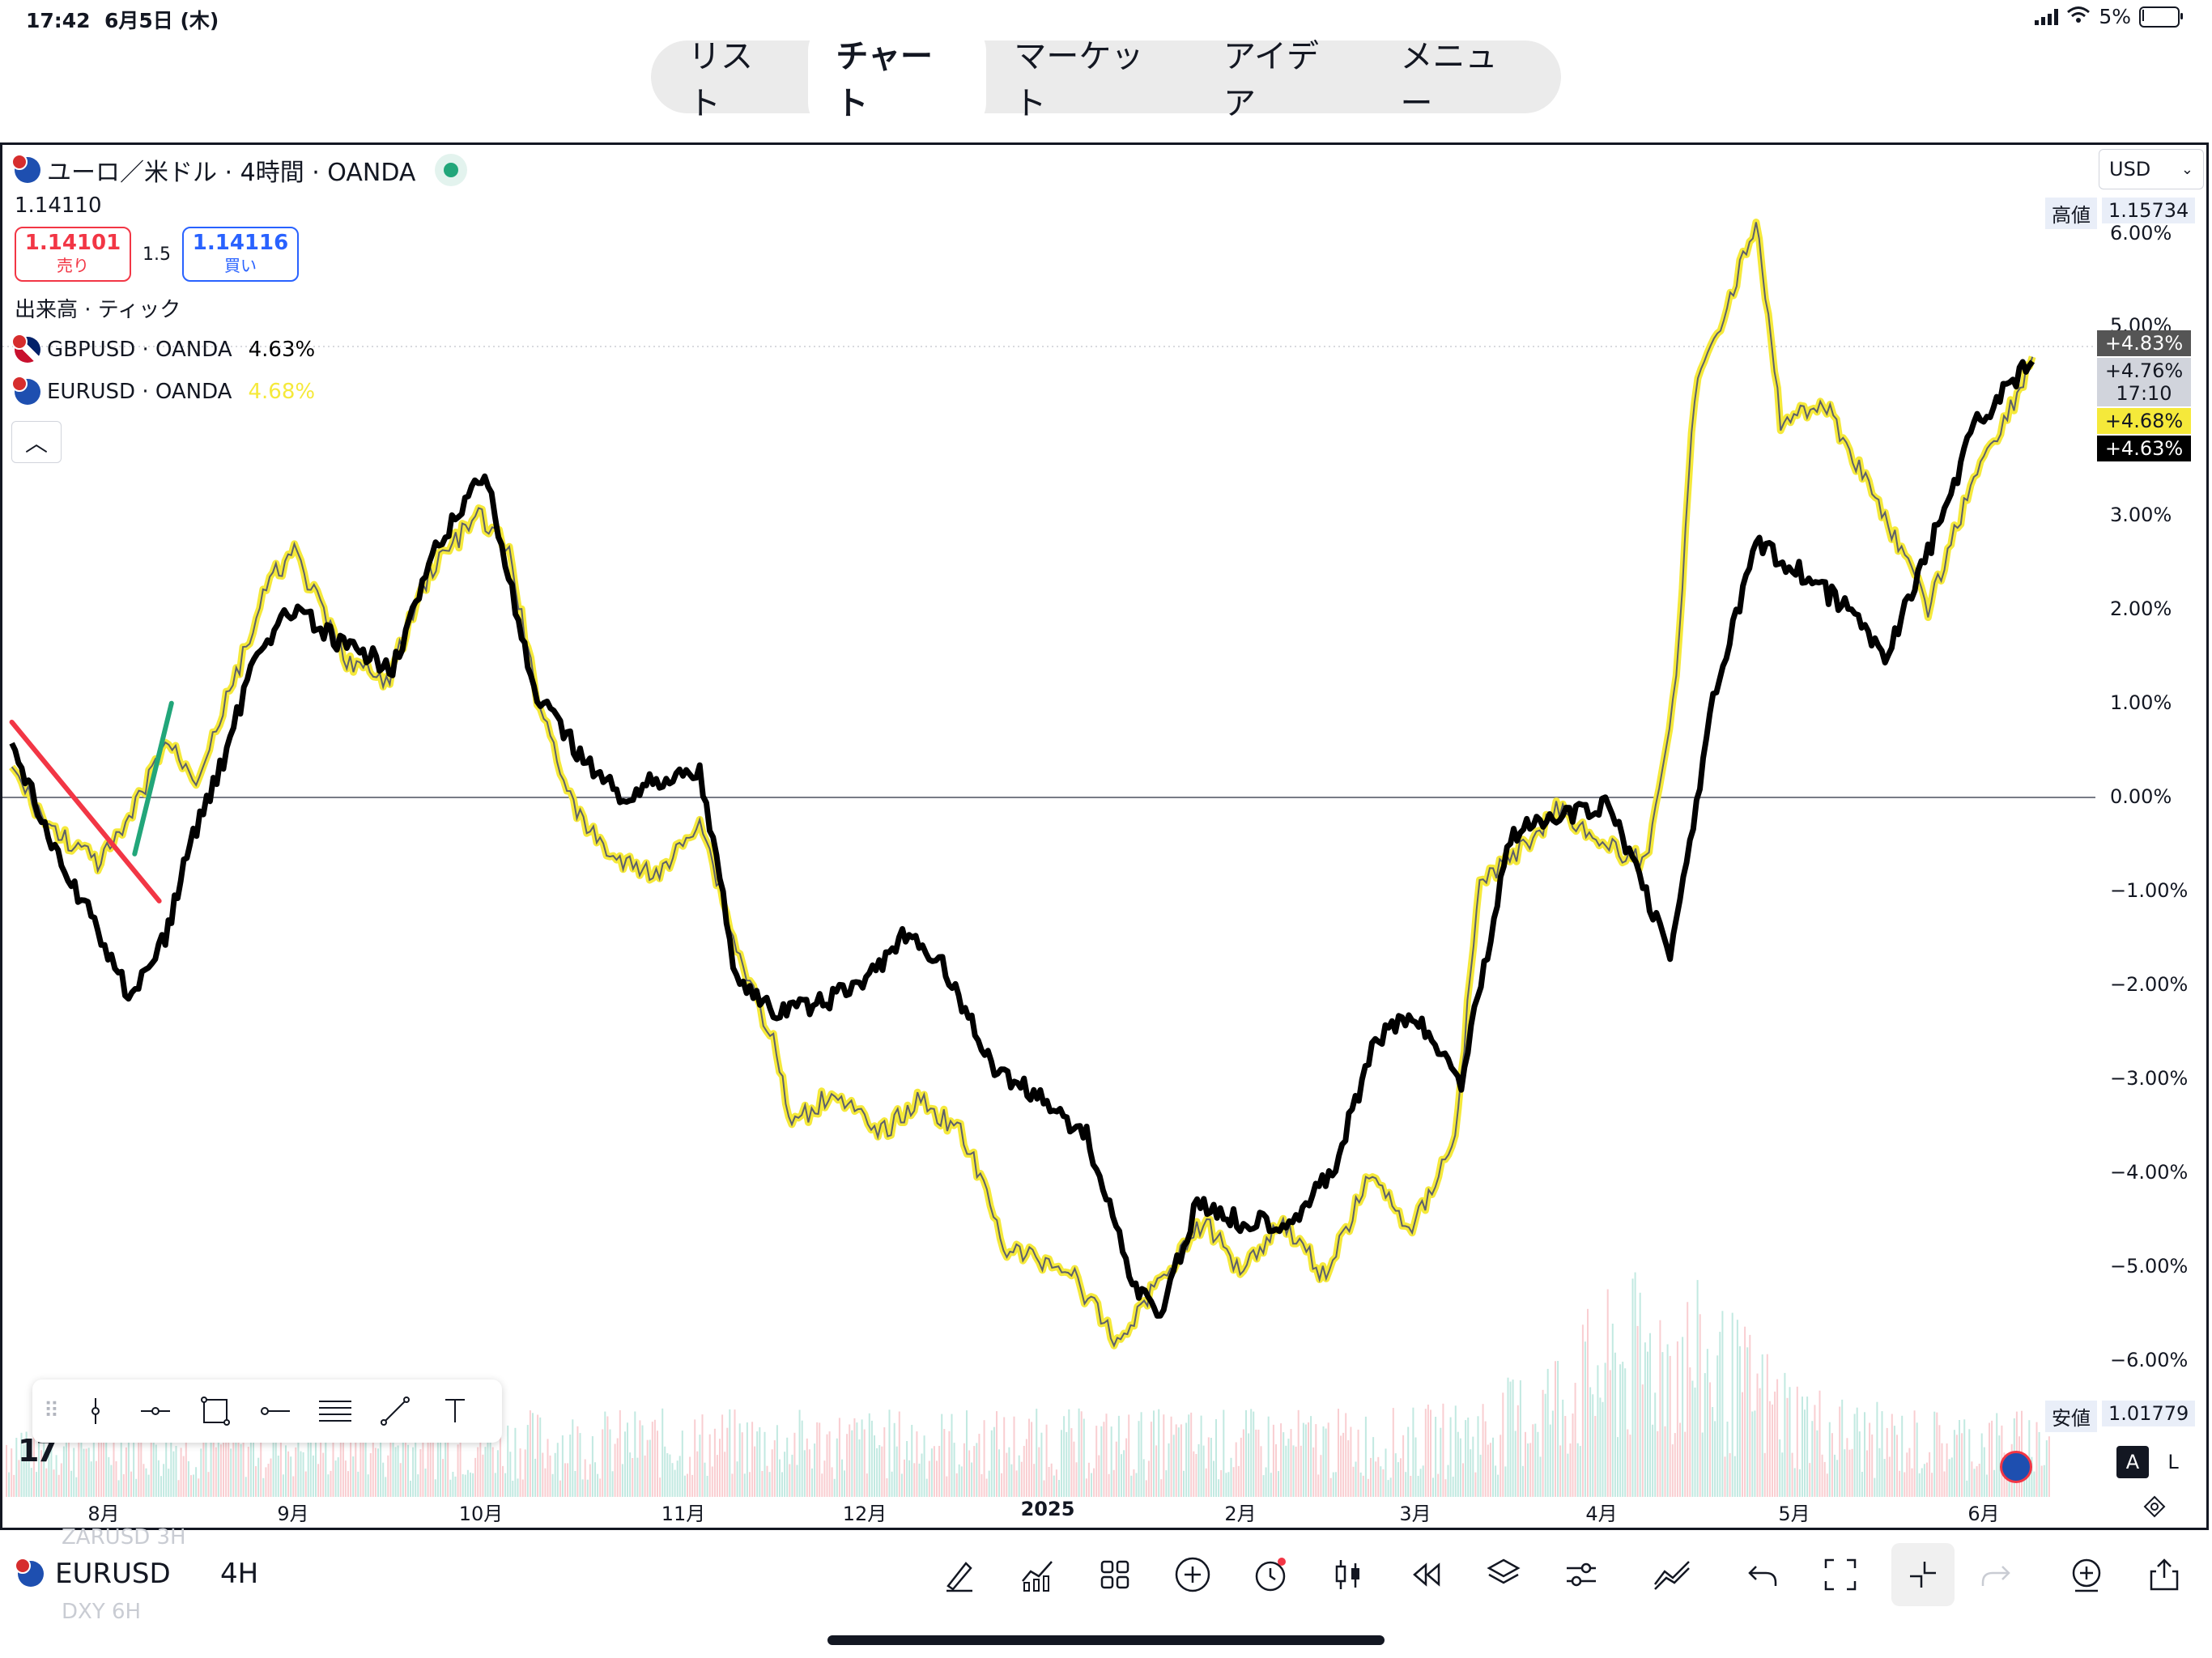  What do you see at coordinates (2141, 608) in the screenshot?
I see `y-tick: 2.00%` at bounding box center [2141, 608].